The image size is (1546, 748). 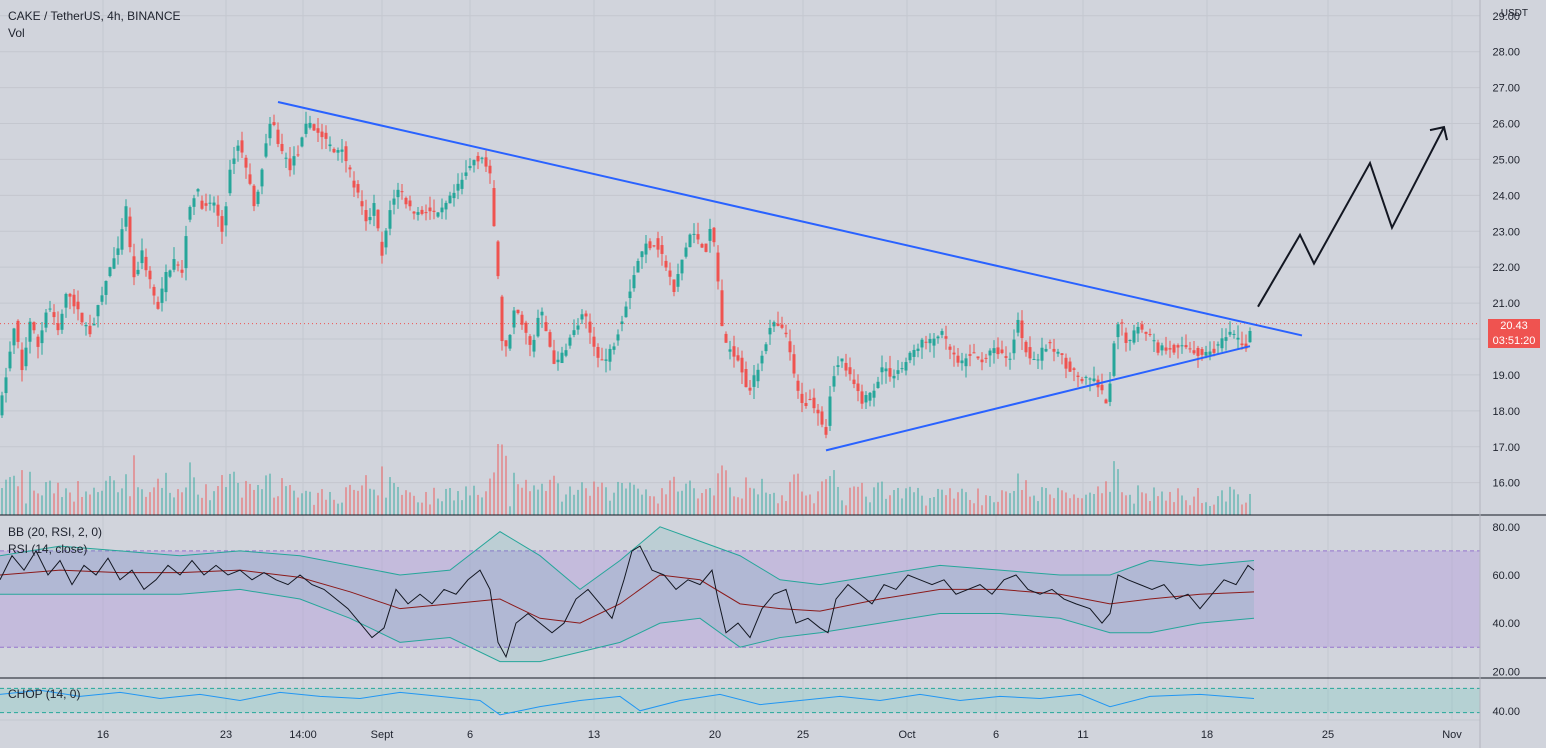 I want to click on chop-pane, so click(x=740, y=701).